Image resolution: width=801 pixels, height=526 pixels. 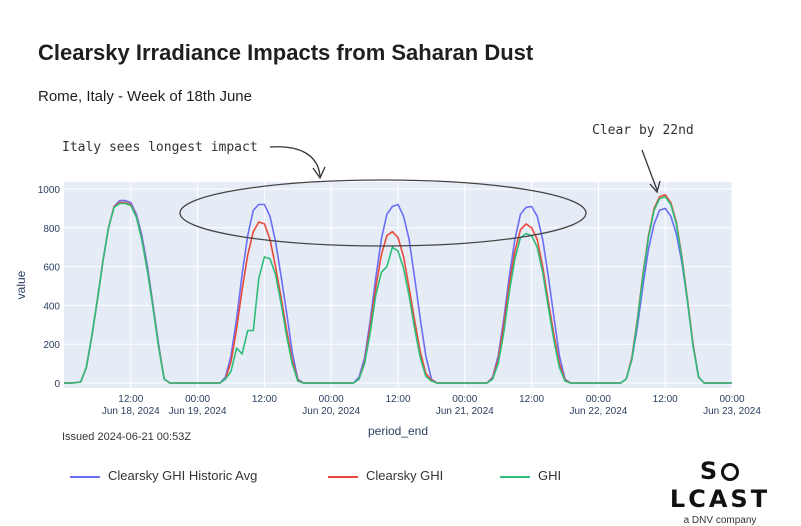 I want to click on logo-letters: LCAST, so click(x=720, y=499).